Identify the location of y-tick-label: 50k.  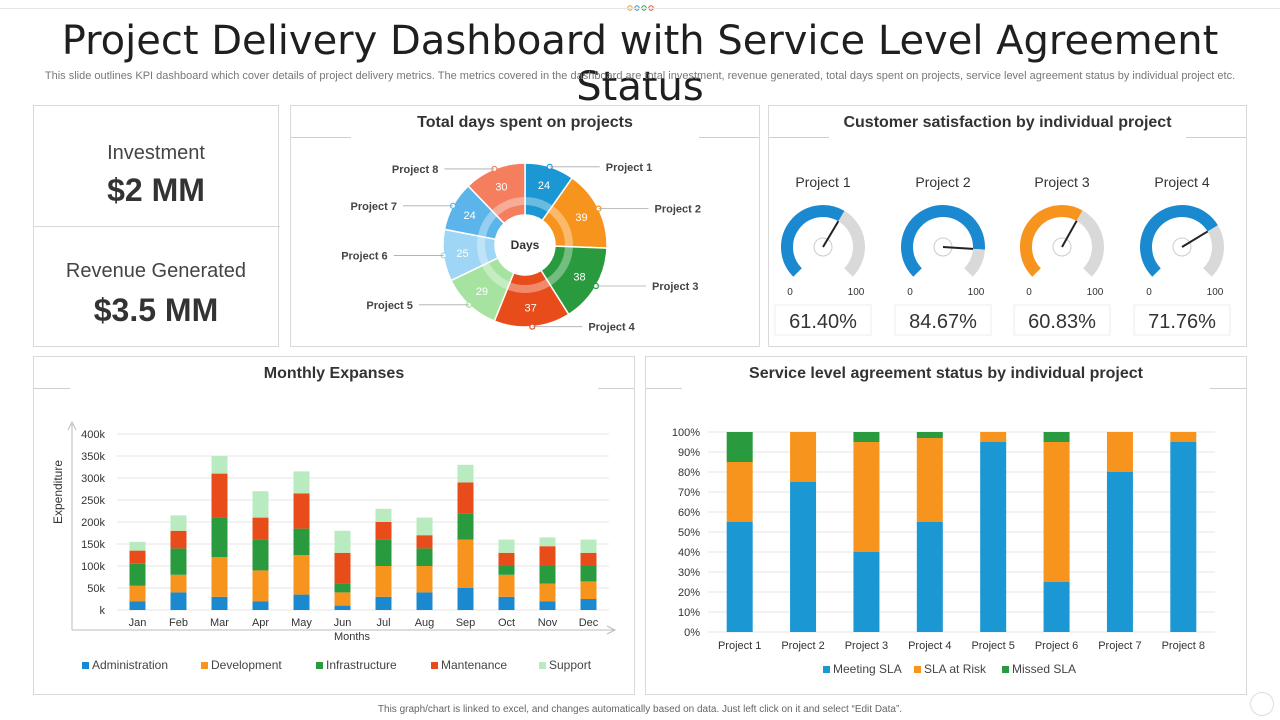
(96, 589).